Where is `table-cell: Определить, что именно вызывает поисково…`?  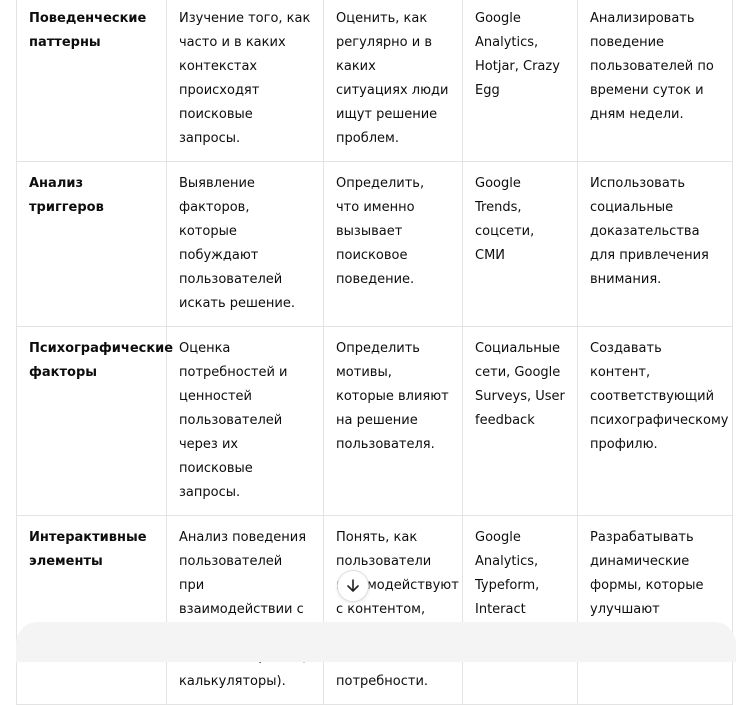
table-cell: Определить, что именно вызывает поисково… is located at coordinates (393, 244).